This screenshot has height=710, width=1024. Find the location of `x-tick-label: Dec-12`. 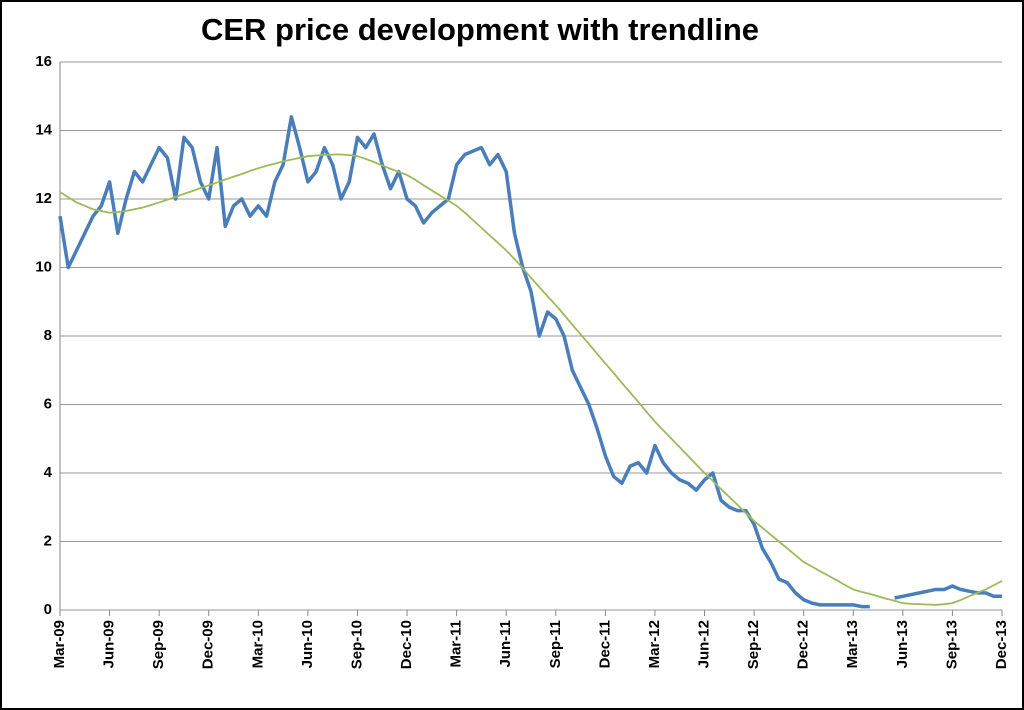

x-tick-label: Dec-12 is located at coordinates (803, 644).